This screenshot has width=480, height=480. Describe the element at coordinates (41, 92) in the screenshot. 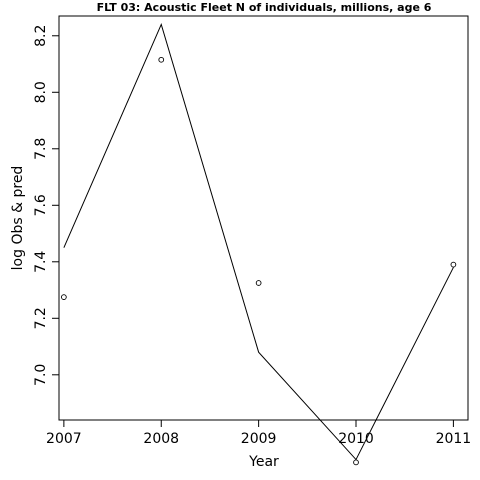

I see `y-tick-label: 8.0` at that location.